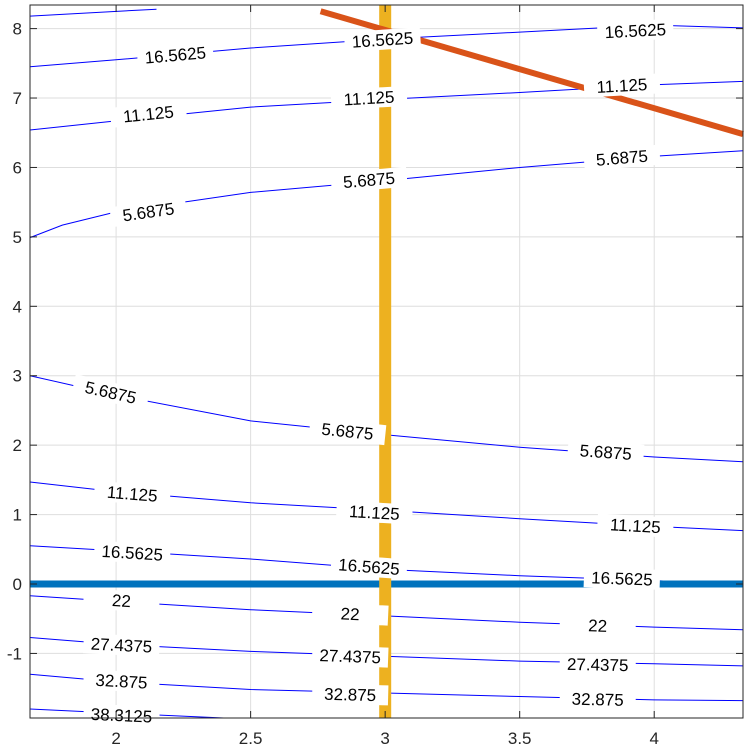 The width and height of the screenshot is (747, 750). What do you see at coordinates (93, 12) in the screenshot?
I see `contour-line` at bounding box center [93, 12].